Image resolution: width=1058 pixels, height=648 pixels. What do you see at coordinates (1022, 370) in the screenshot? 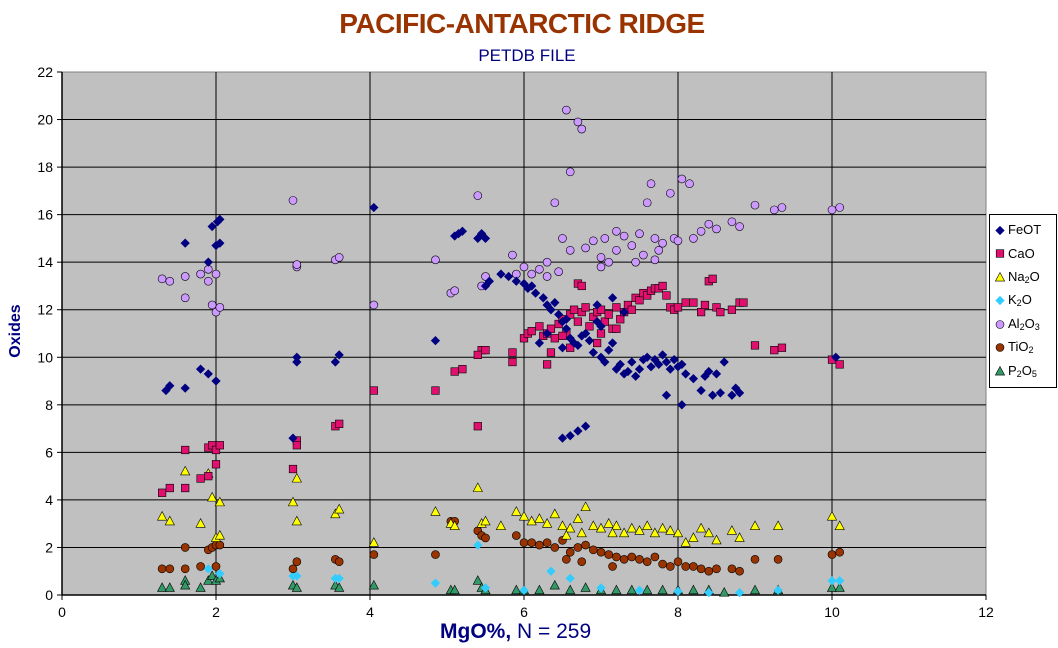
I see `legend-label: P2O5` at bounding box center [1022, 370].